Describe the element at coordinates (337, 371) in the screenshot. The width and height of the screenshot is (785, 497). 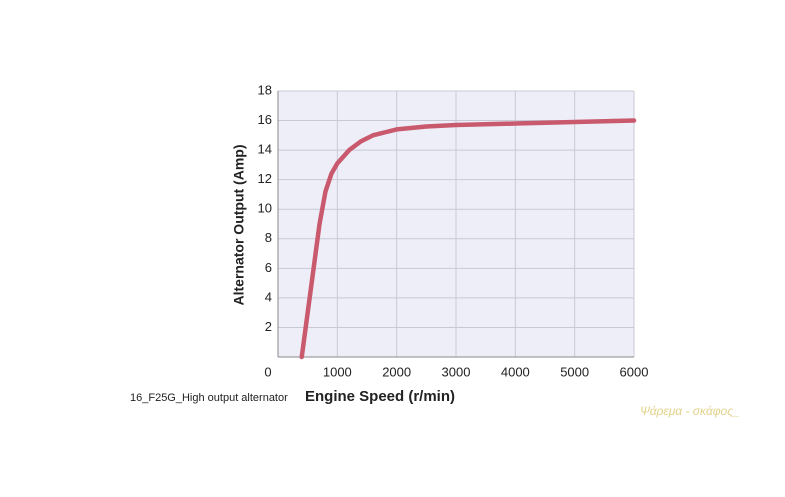
I see `x-tick-label: 1000` at that location.